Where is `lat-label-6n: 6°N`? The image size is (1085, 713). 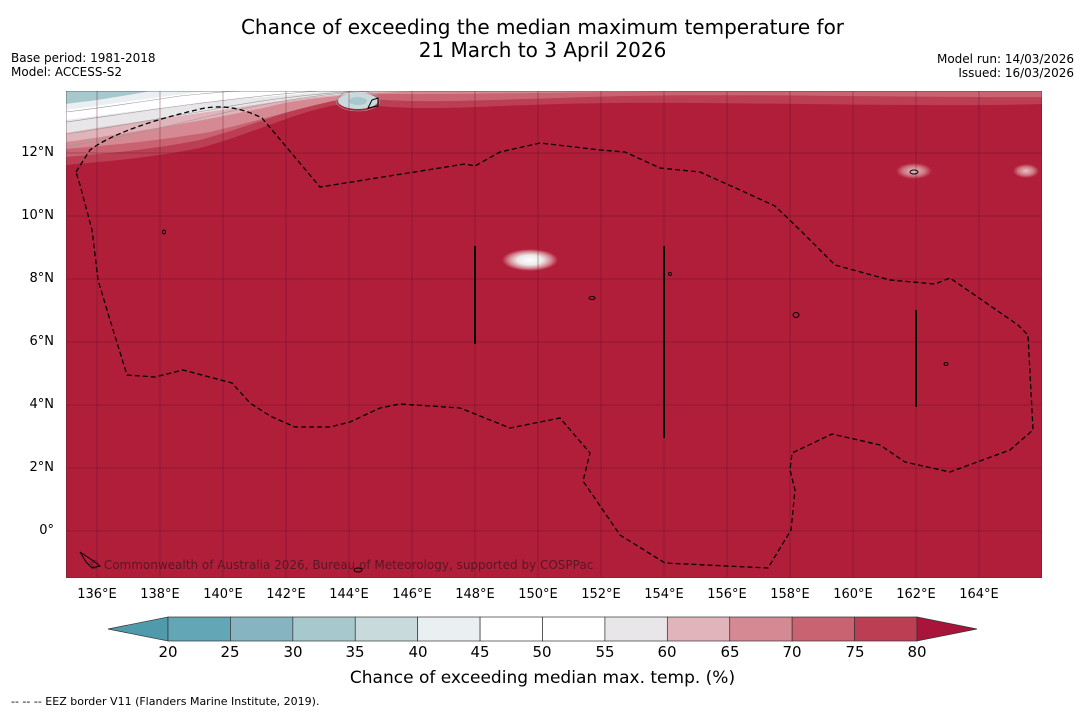
lat-label-6n: 6°N is located at coordinates (42, 341).